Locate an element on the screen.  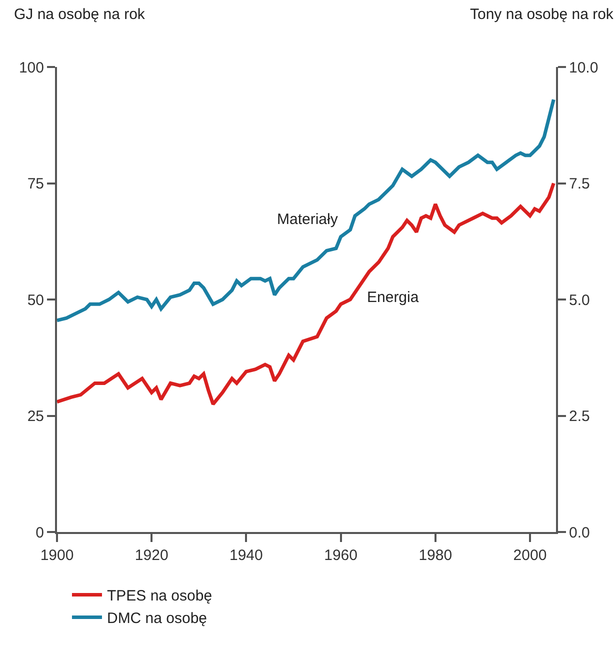
x-tick-label: 1940 is located at coordinates (246, 555).